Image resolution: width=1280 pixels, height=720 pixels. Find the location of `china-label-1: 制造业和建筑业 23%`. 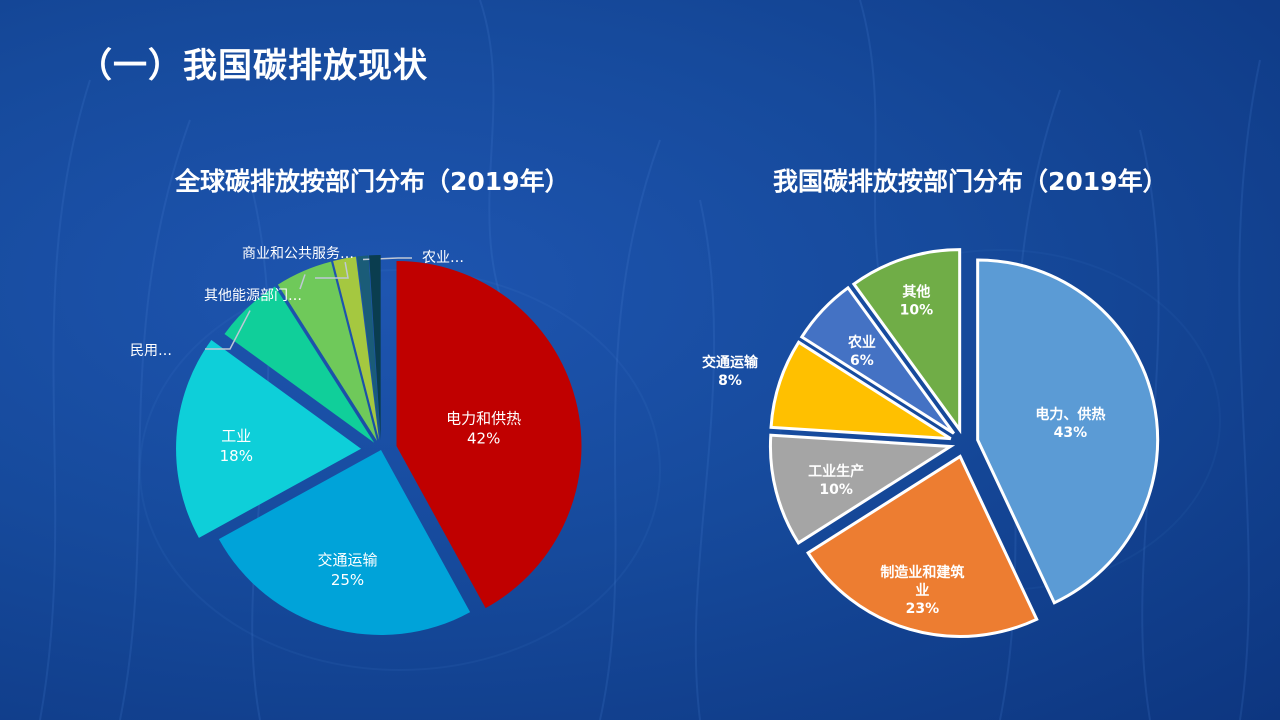

china-label-1: 制造业和建筑业 23% is located at coordinates (922, 590).